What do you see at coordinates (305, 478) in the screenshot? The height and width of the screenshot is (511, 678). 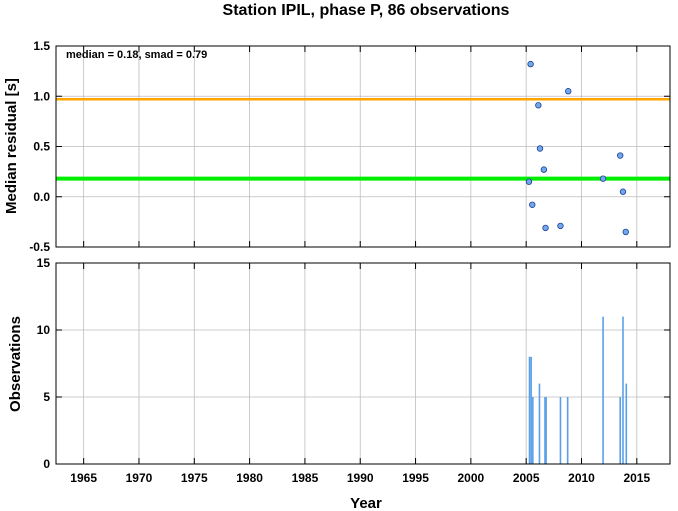 I see `x-tick-label: 1985` at bounding box center [305, 478].